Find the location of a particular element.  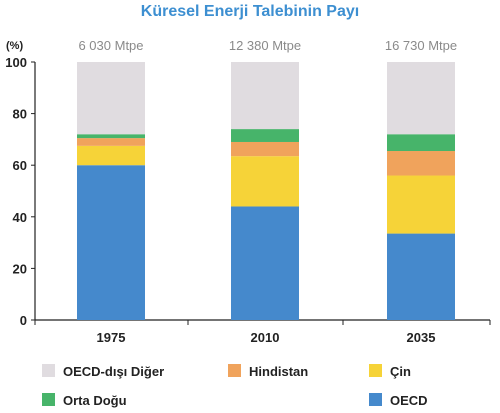

y-tick-label: 20 is located at coordinates (20, 268).